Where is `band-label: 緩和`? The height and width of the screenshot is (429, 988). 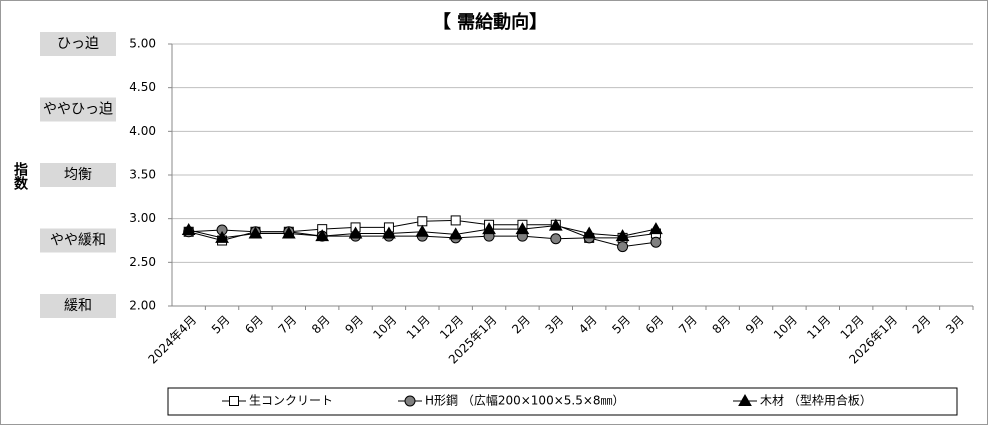 band-label: 緩和 is located at coordinates (78, 306).